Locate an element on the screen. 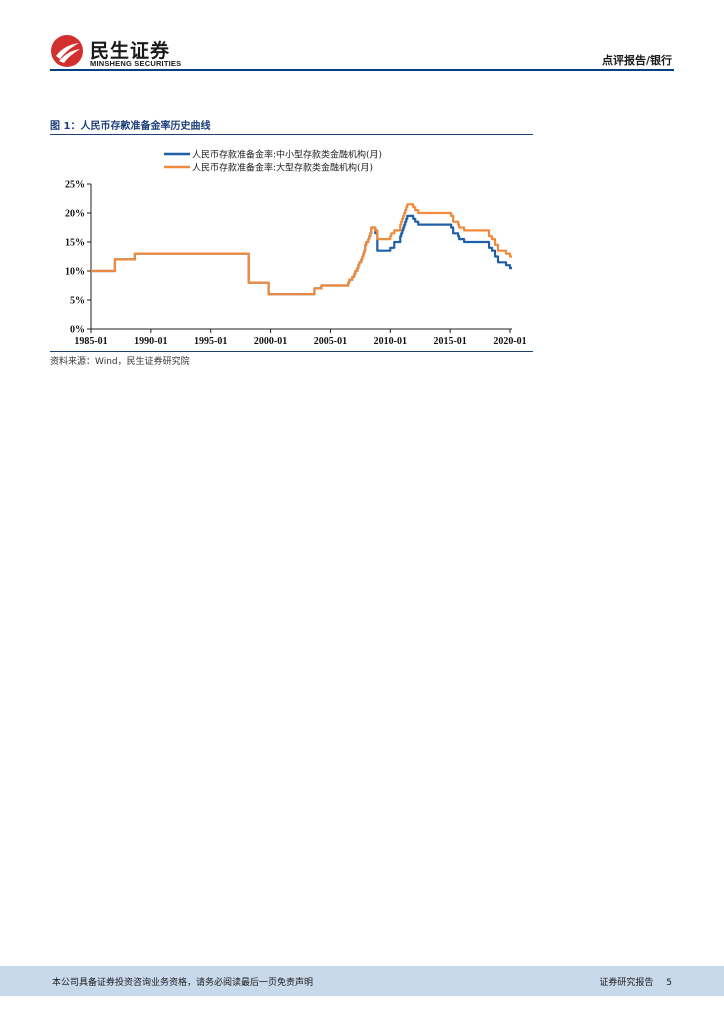 The width and height of the screenshot is (724, 1024). y-tick-label: 25% is located at coordinates (75, 185).